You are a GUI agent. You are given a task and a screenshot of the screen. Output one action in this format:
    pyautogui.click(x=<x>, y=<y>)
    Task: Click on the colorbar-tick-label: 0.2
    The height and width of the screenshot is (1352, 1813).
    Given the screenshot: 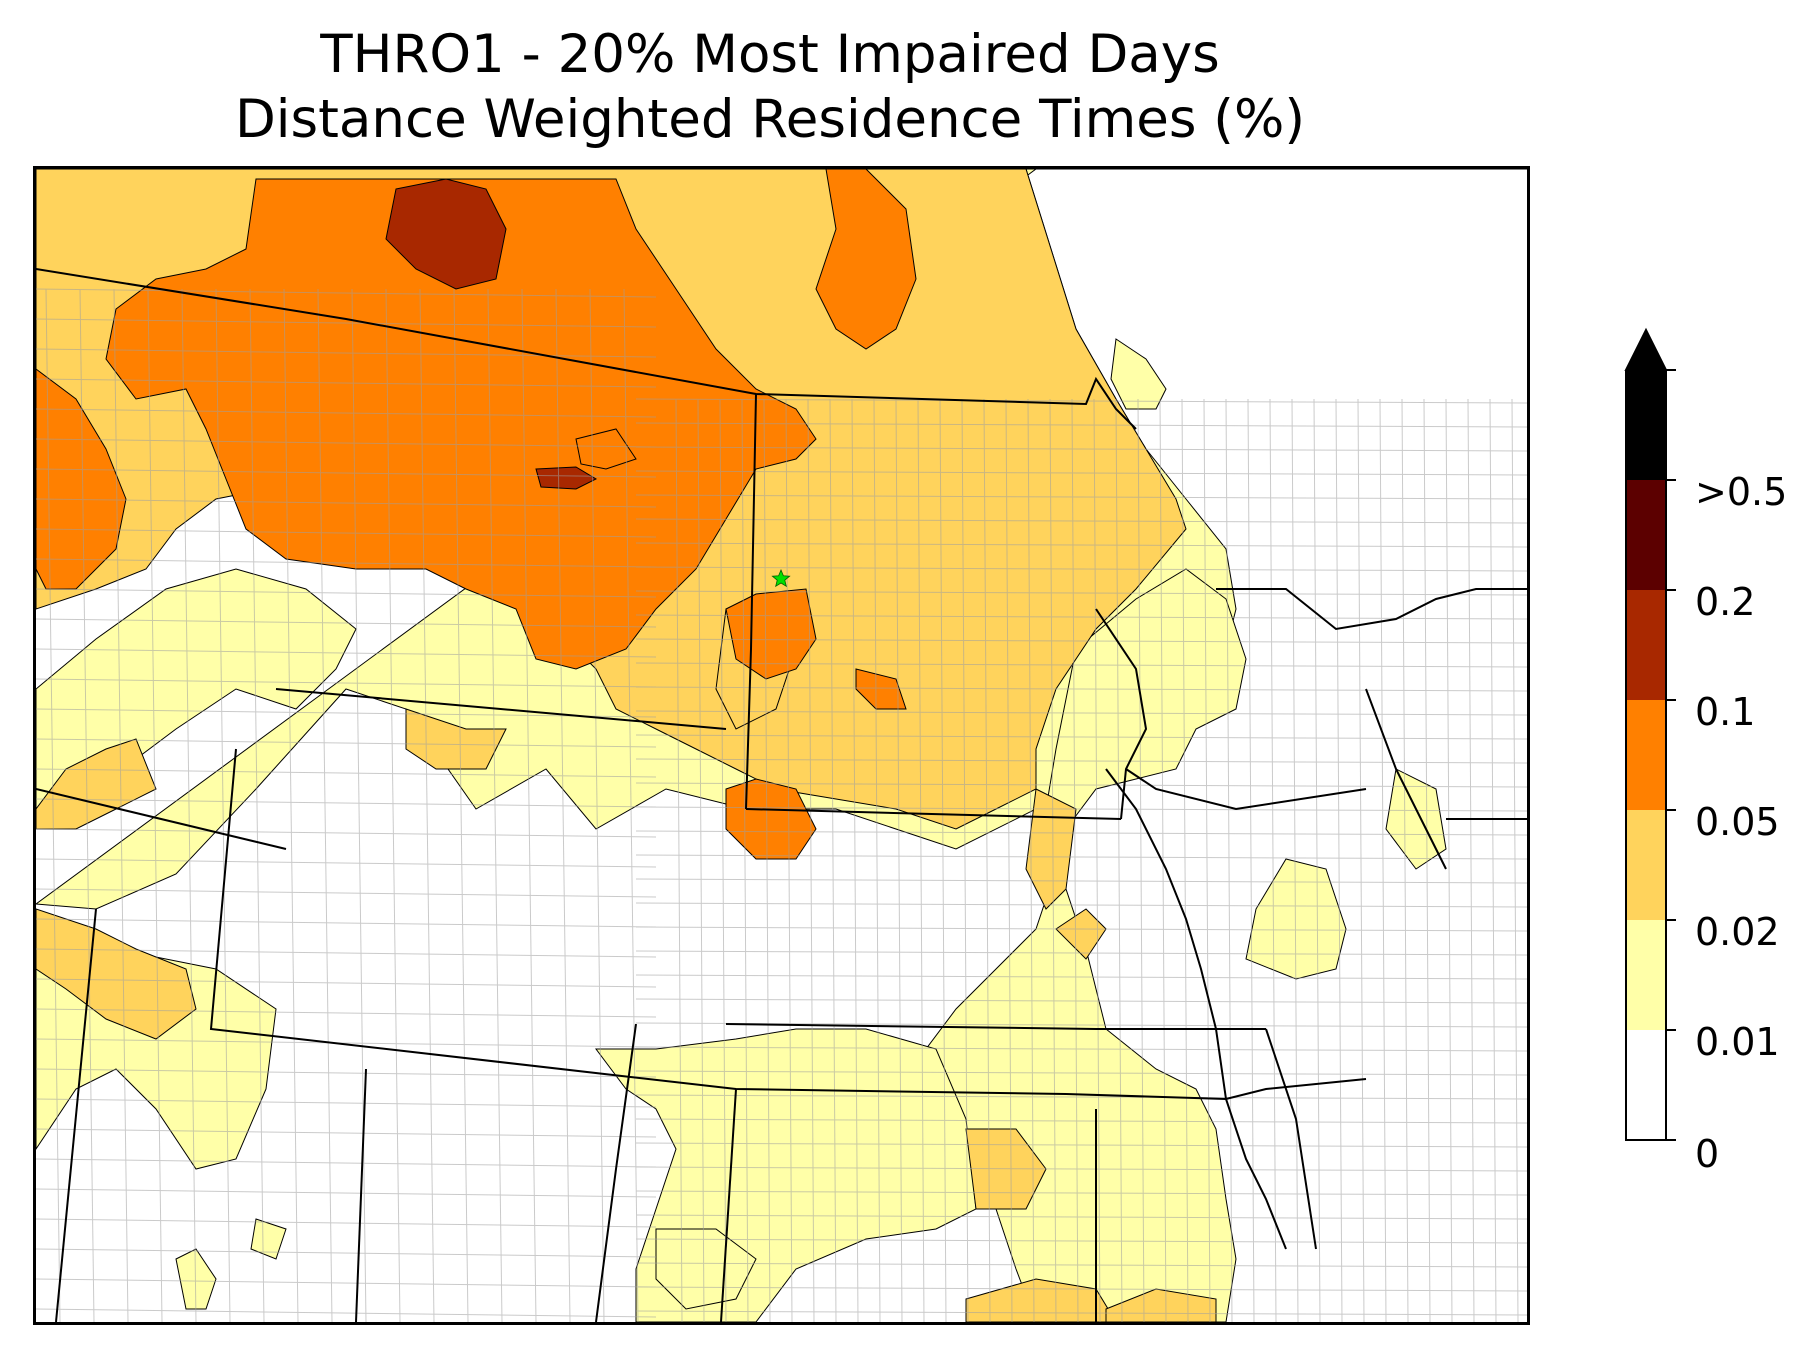 What is the action you would take?
    pyautogui.click(x=1725, y=602)
    